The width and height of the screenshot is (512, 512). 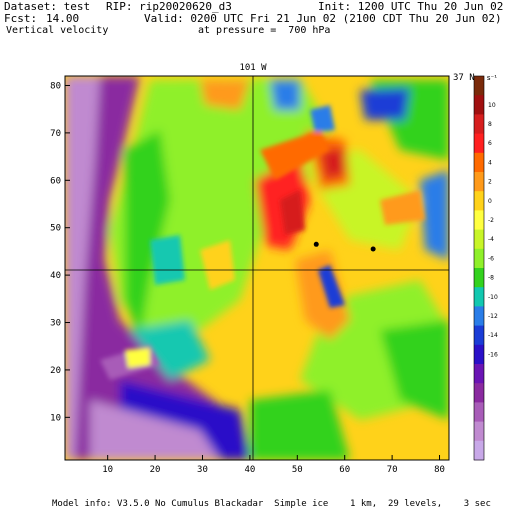 I want to click on parallel-label: 37 N, so click(x=464, y=78).